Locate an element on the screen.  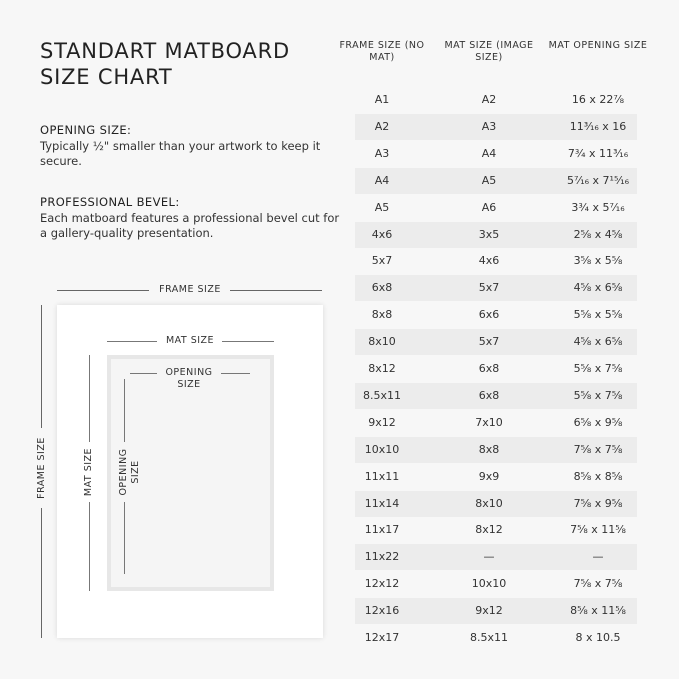
mat-size-line-left is located at coordinates (132, 341).